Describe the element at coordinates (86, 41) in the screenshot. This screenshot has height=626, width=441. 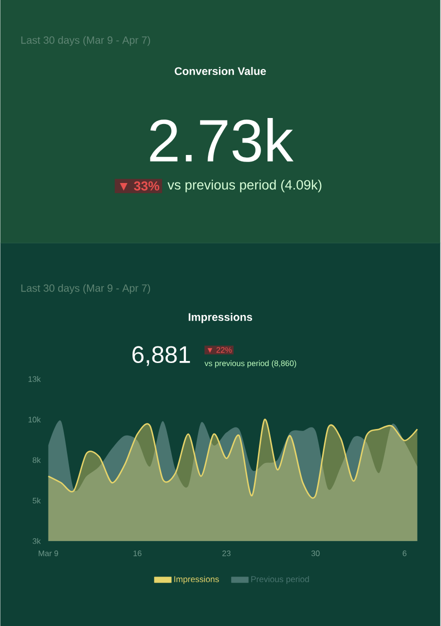
I see `text: Last 30 days (Mar 9 - Apr 7)` at that location.